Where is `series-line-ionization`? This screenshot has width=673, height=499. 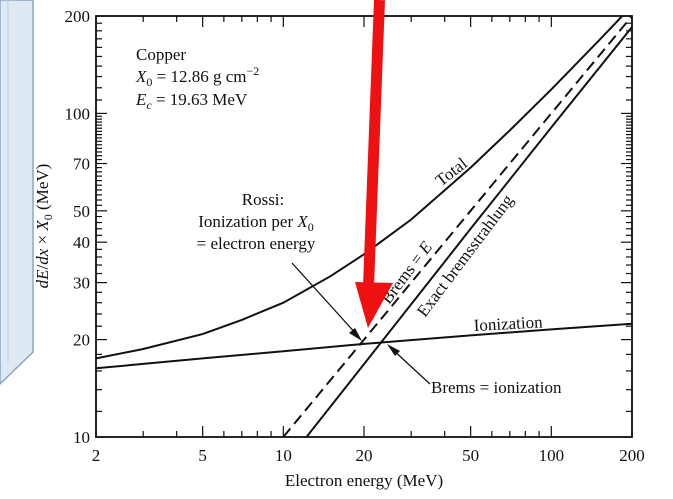
series-line-ionization is located at coordinates (364, 346).